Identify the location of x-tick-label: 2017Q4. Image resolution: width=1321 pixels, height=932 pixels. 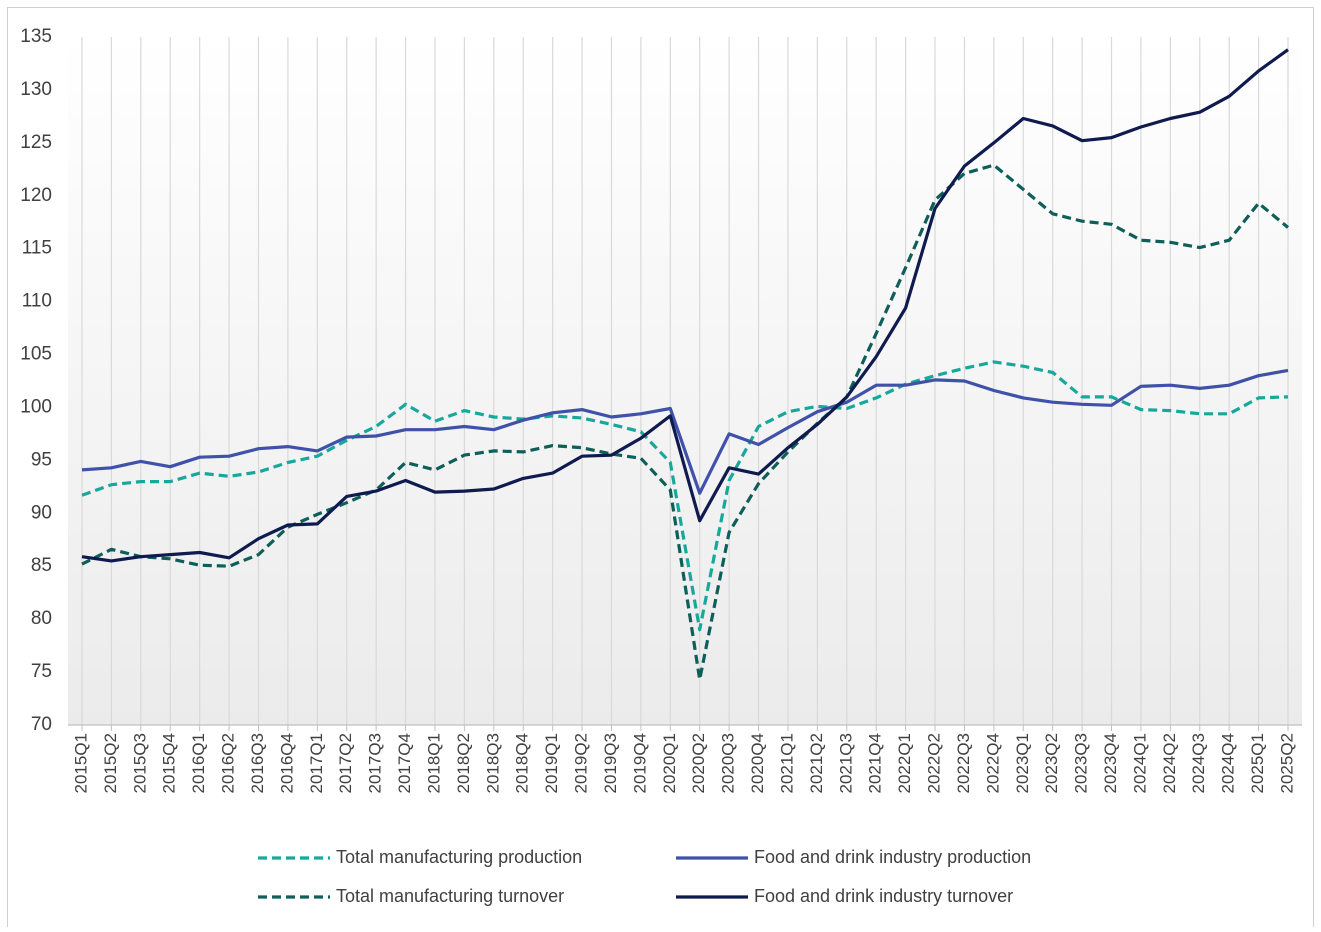
(404, 763).